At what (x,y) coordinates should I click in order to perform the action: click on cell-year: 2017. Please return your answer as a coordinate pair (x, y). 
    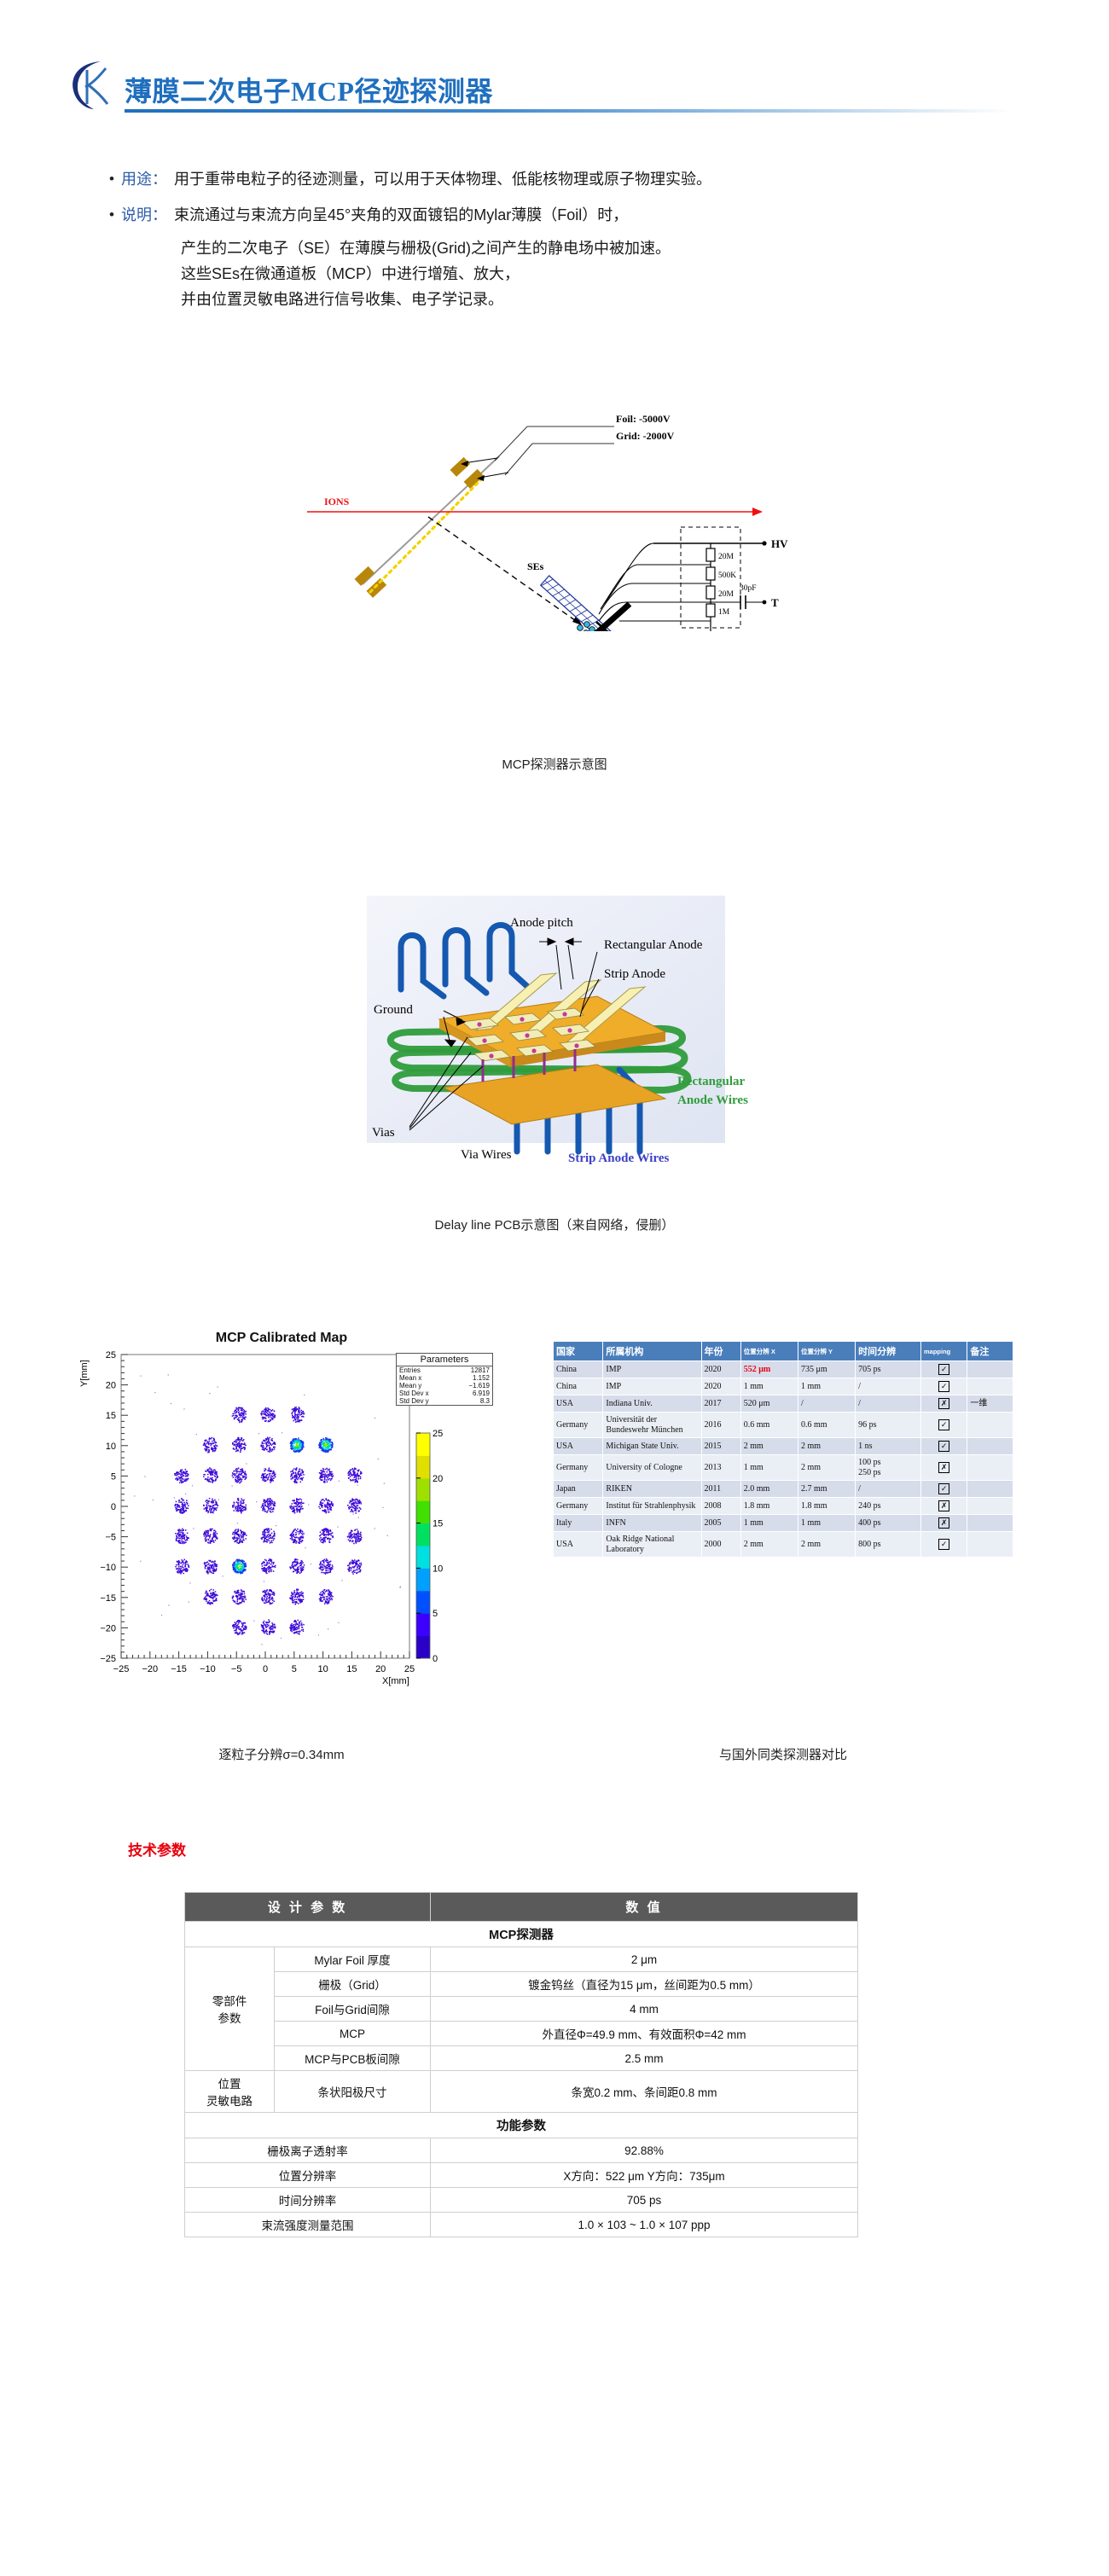
    Looking at the image, I should click on (720, 1404).